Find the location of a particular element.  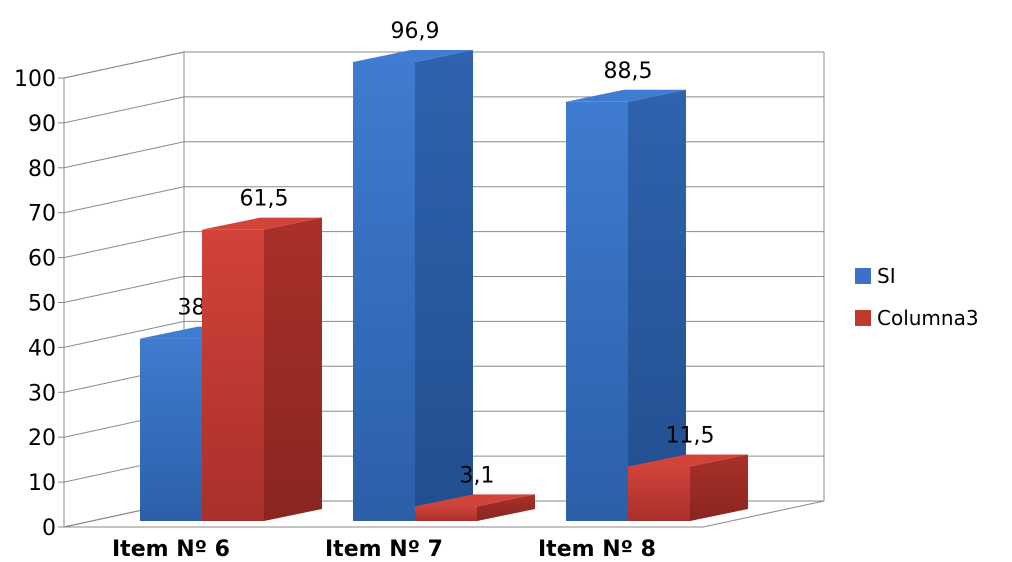

y-tick-label: 90 is located at coordinates (42, 124).